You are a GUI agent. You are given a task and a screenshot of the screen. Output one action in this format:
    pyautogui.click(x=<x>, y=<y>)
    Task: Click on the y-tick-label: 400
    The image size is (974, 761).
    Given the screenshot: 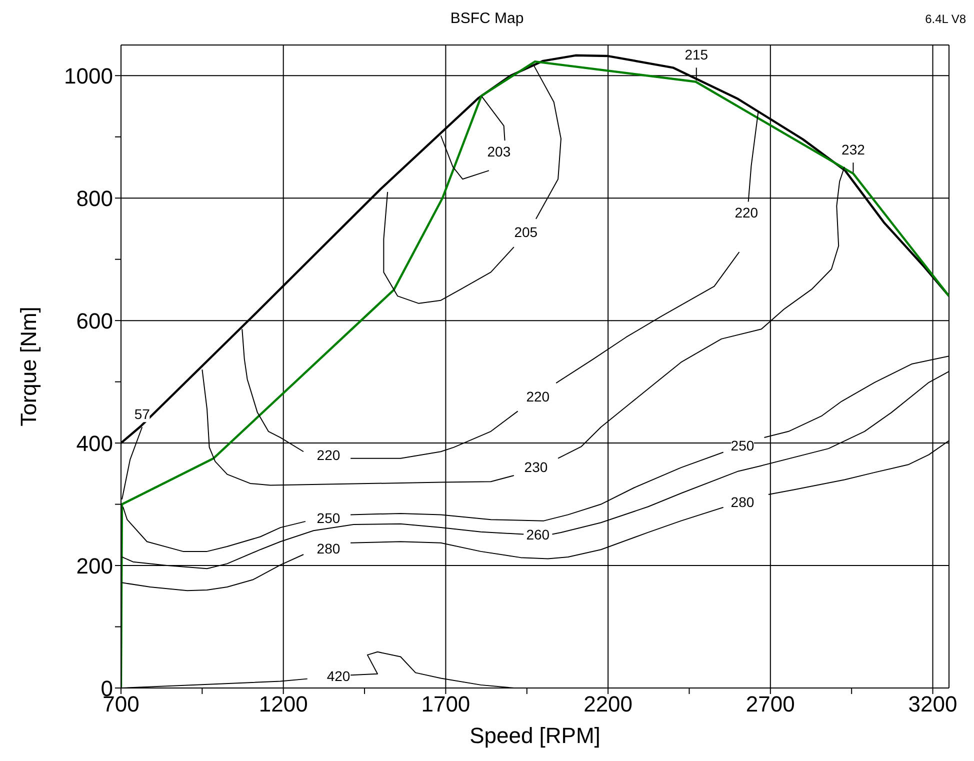 What is the action you would take?
    pyautogui.click(x=94, y=443)
    